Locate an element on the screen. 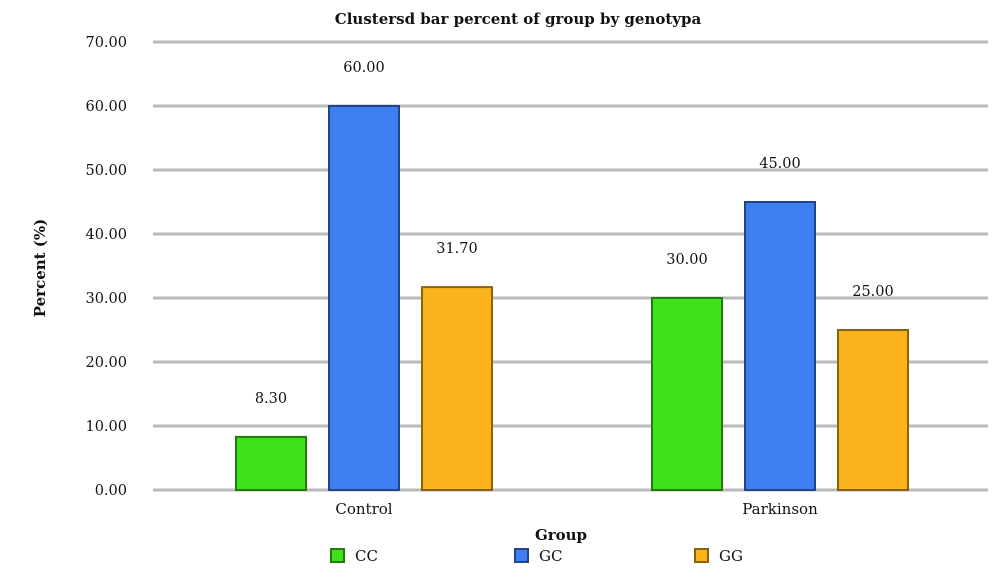 The width and height of the screenshot is (1000, 579). data-label: 8.30 is located at coordinates (271, 399).